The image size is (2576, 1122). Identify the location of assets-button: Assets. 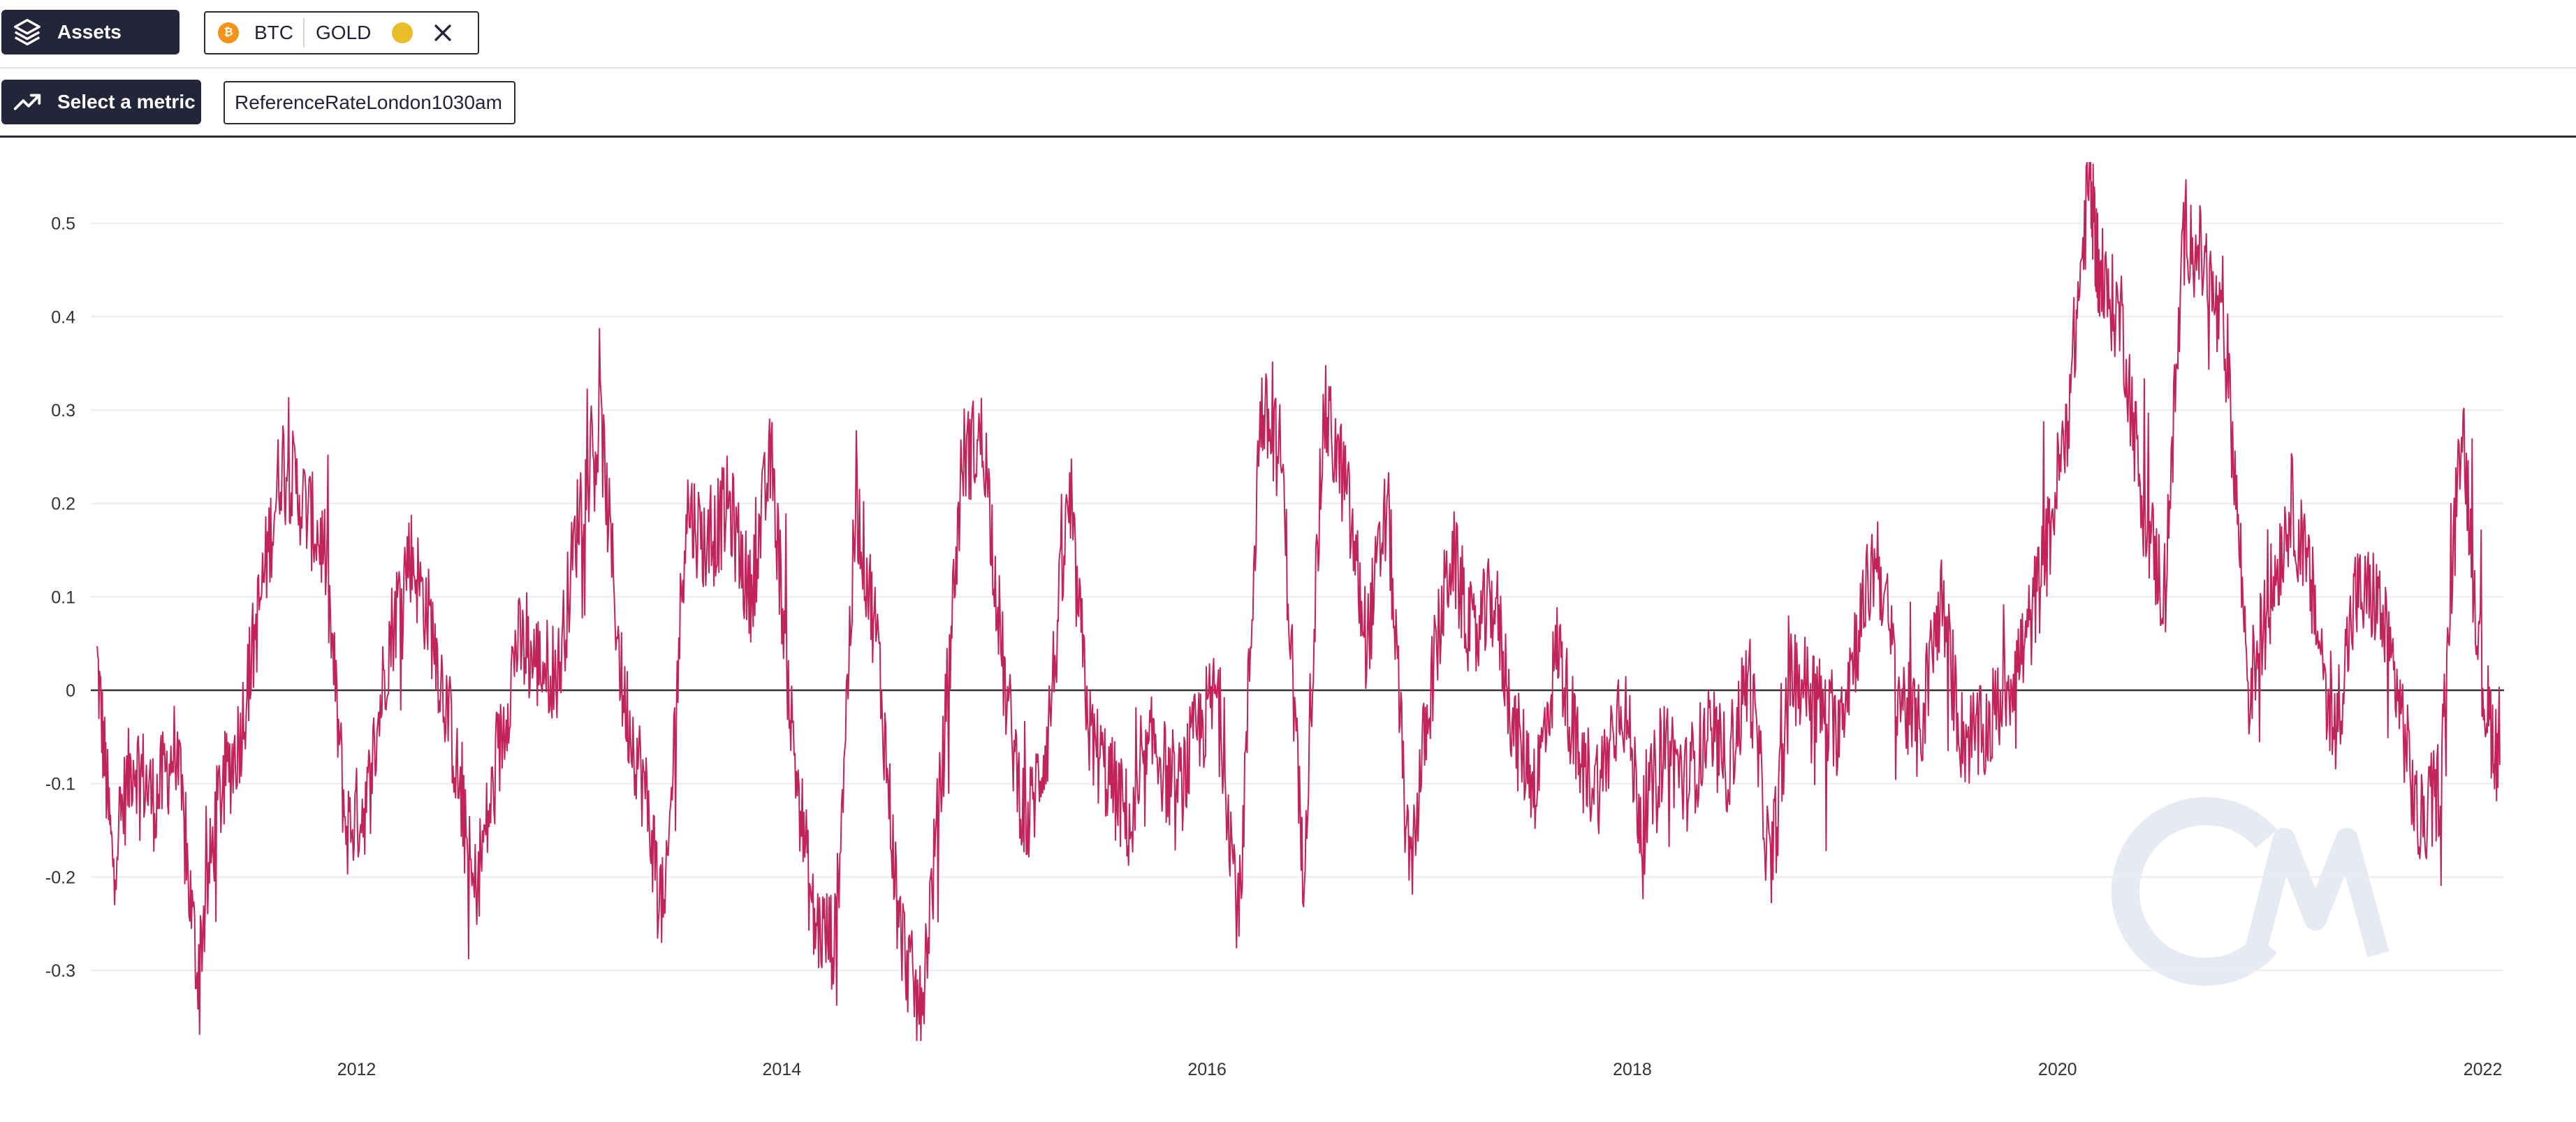
(90, 32).